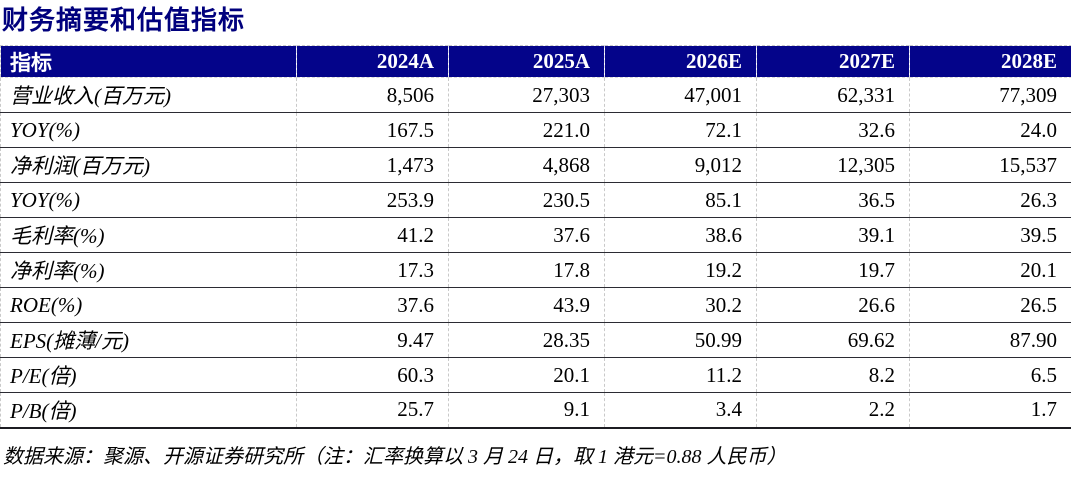  What do you see at coordinates (680, 61) in the screenshot?
I see `header-cell-2026e: 2026E` at bounding box center [680, 61].